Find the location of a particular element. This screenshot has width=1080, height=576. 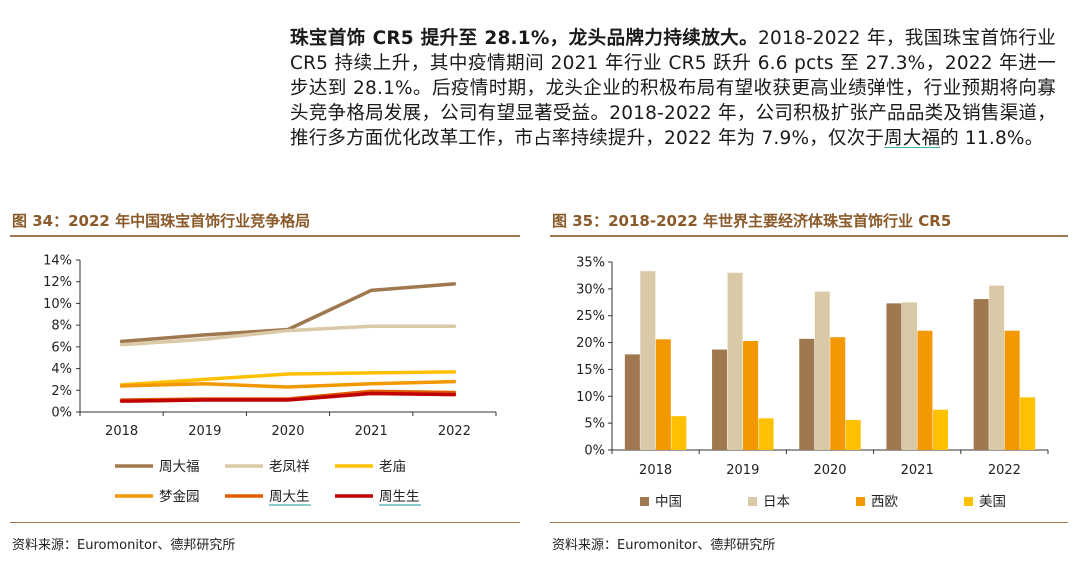

bar-中国-2020 is located at coordinates (807, 394).